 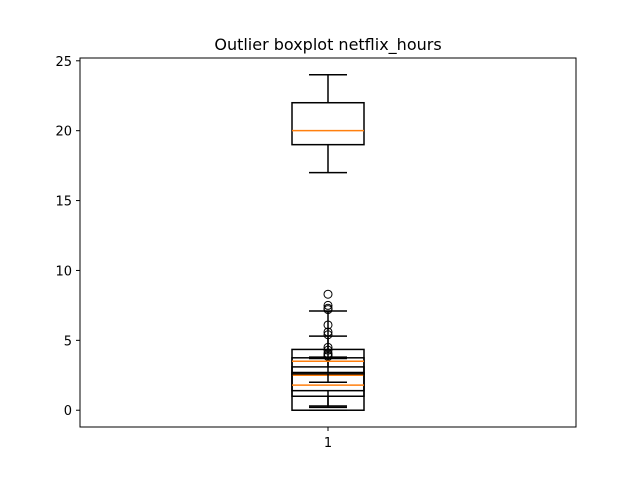 I want to click on plot-area, so click(x=328, y=242).